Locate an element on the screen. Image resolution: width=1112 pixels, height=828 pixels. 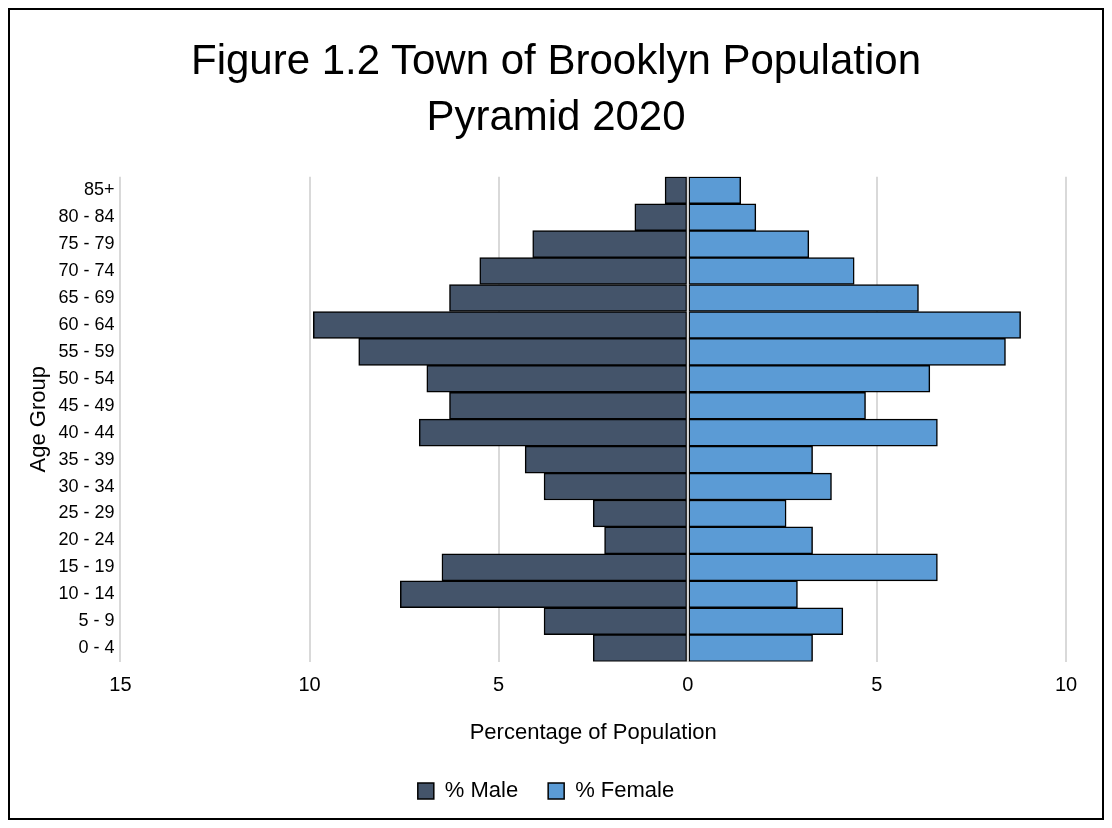
y-tick-label: 25 - 29 is located at coordinates (86, 512).